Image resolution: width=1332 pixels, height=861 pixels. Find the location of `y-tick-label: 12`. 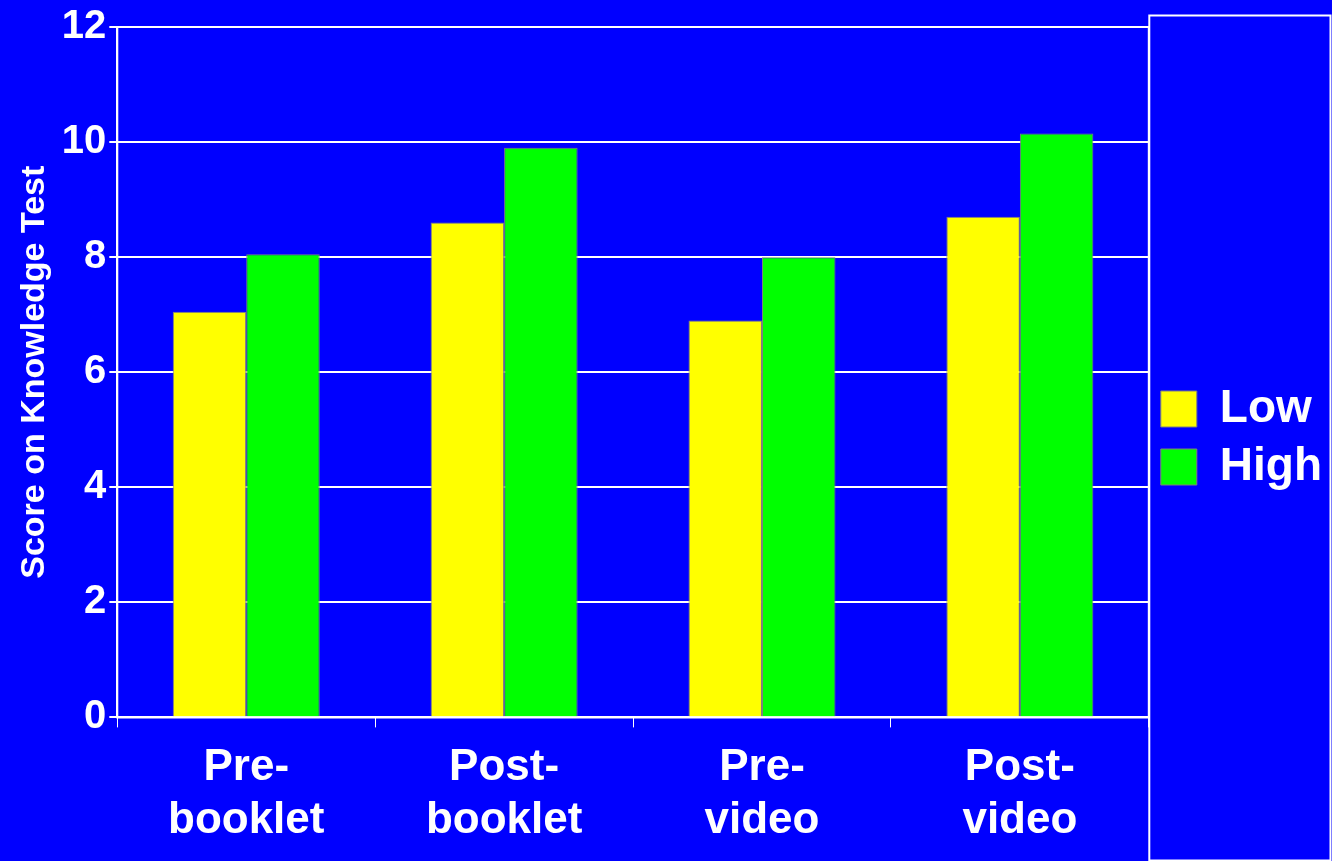

y-tick-label: 12 is located at coordinates (84, 24).